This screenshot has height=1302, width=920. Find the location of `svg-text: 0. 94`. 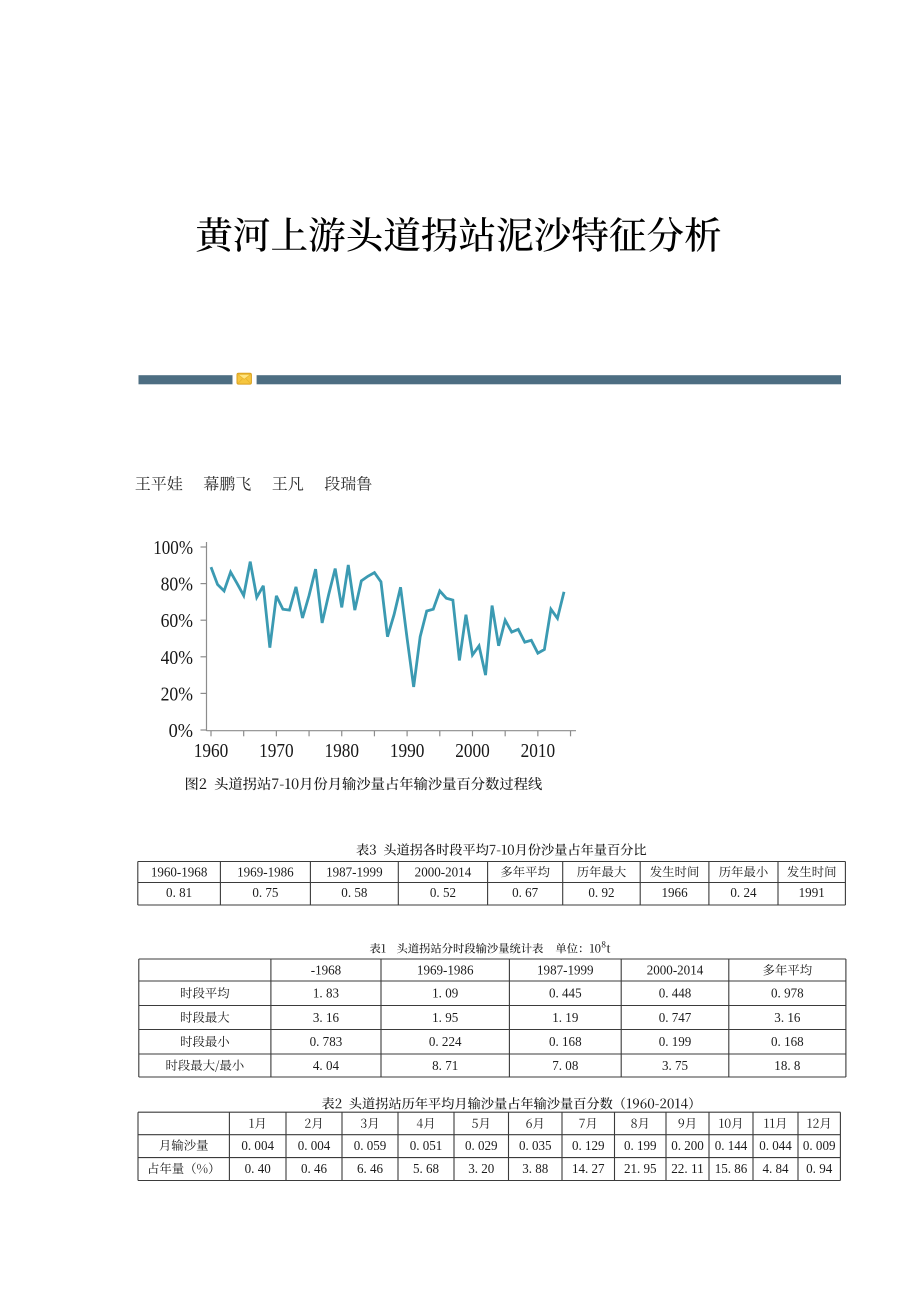

svg-text: 0. 94 is located at coordinates (819, 1169).